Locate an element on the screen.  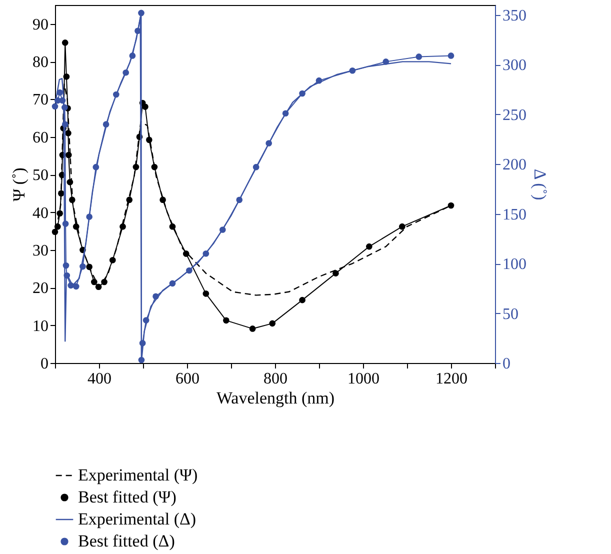
x-tick-label: 1200 is located at coordinates (452, 379).